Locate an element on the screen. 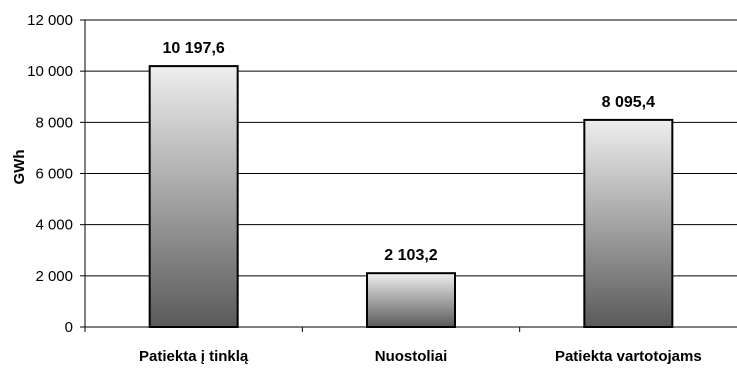  y-tick-label: 12 000 is located at coordinates (50, 20).